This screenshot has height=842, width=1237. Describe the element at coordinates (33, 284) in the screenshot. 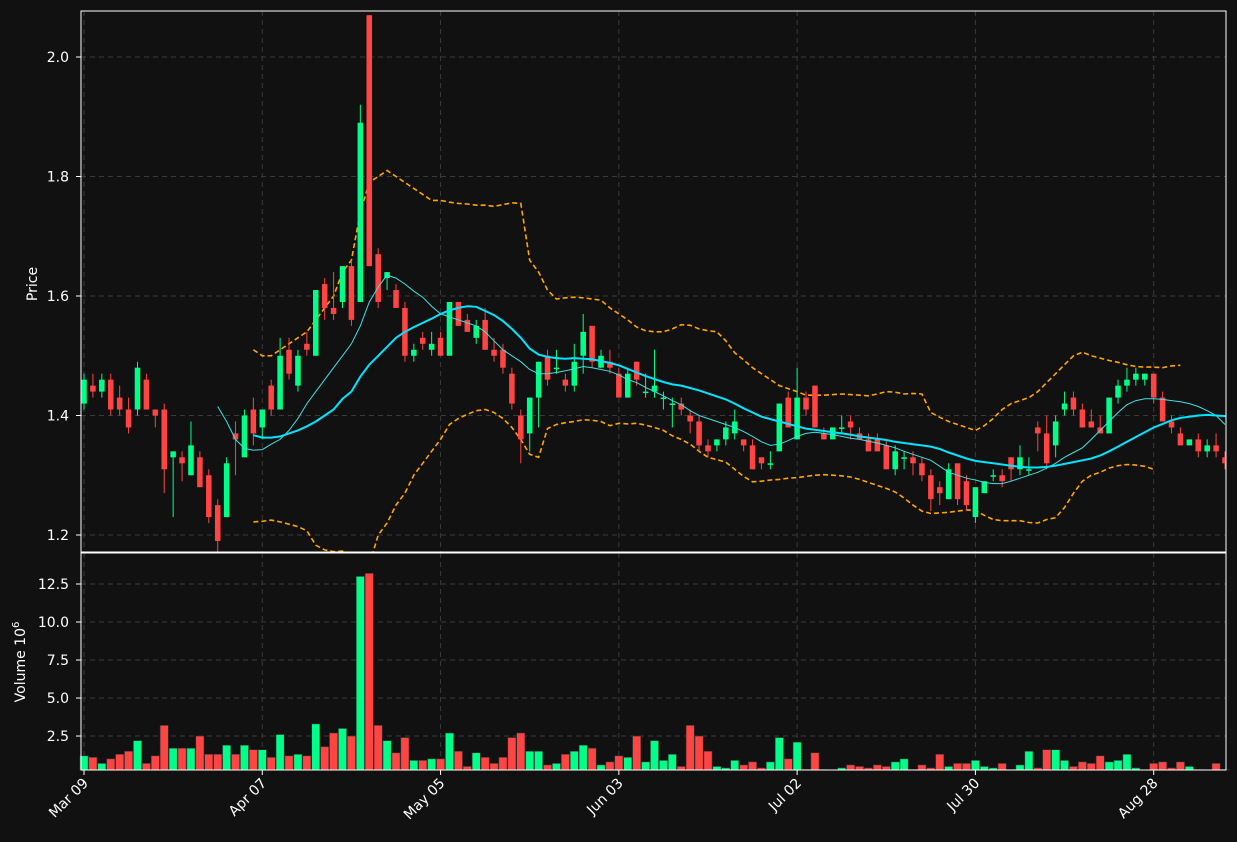

I see `price-axis-title: Price` at that location.